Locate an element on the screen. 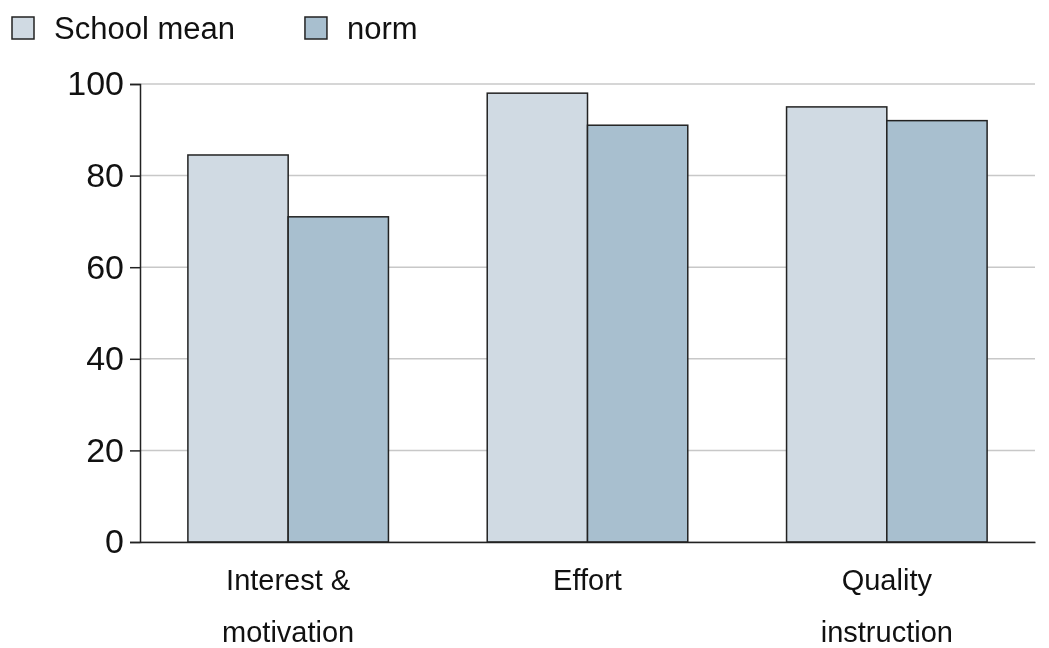 The height and width of the screenshot is (648, 1049). y-tick-label: 40 is located at coordinates (105, 358).